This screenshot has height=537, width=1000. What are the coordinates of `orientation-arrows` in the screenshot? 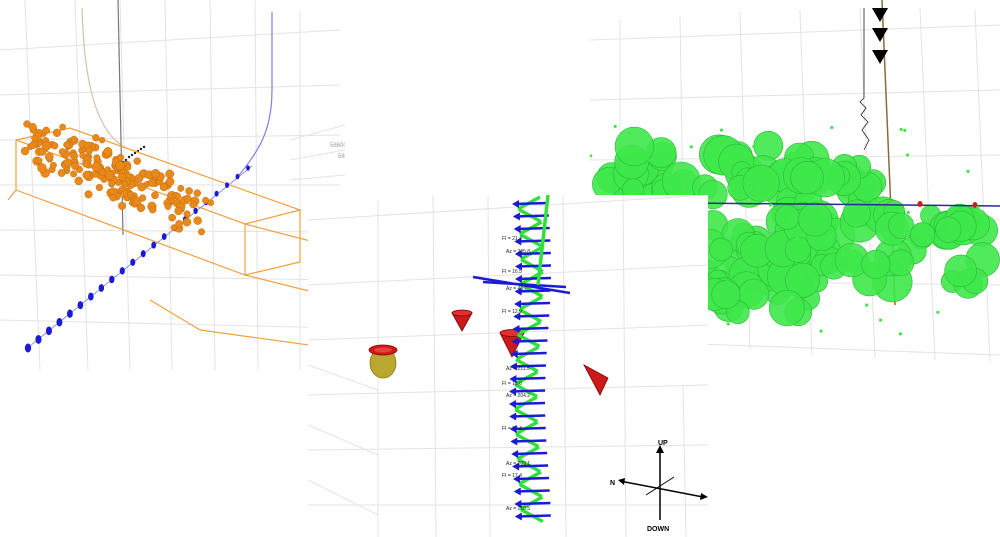 It's located at (521, 359).